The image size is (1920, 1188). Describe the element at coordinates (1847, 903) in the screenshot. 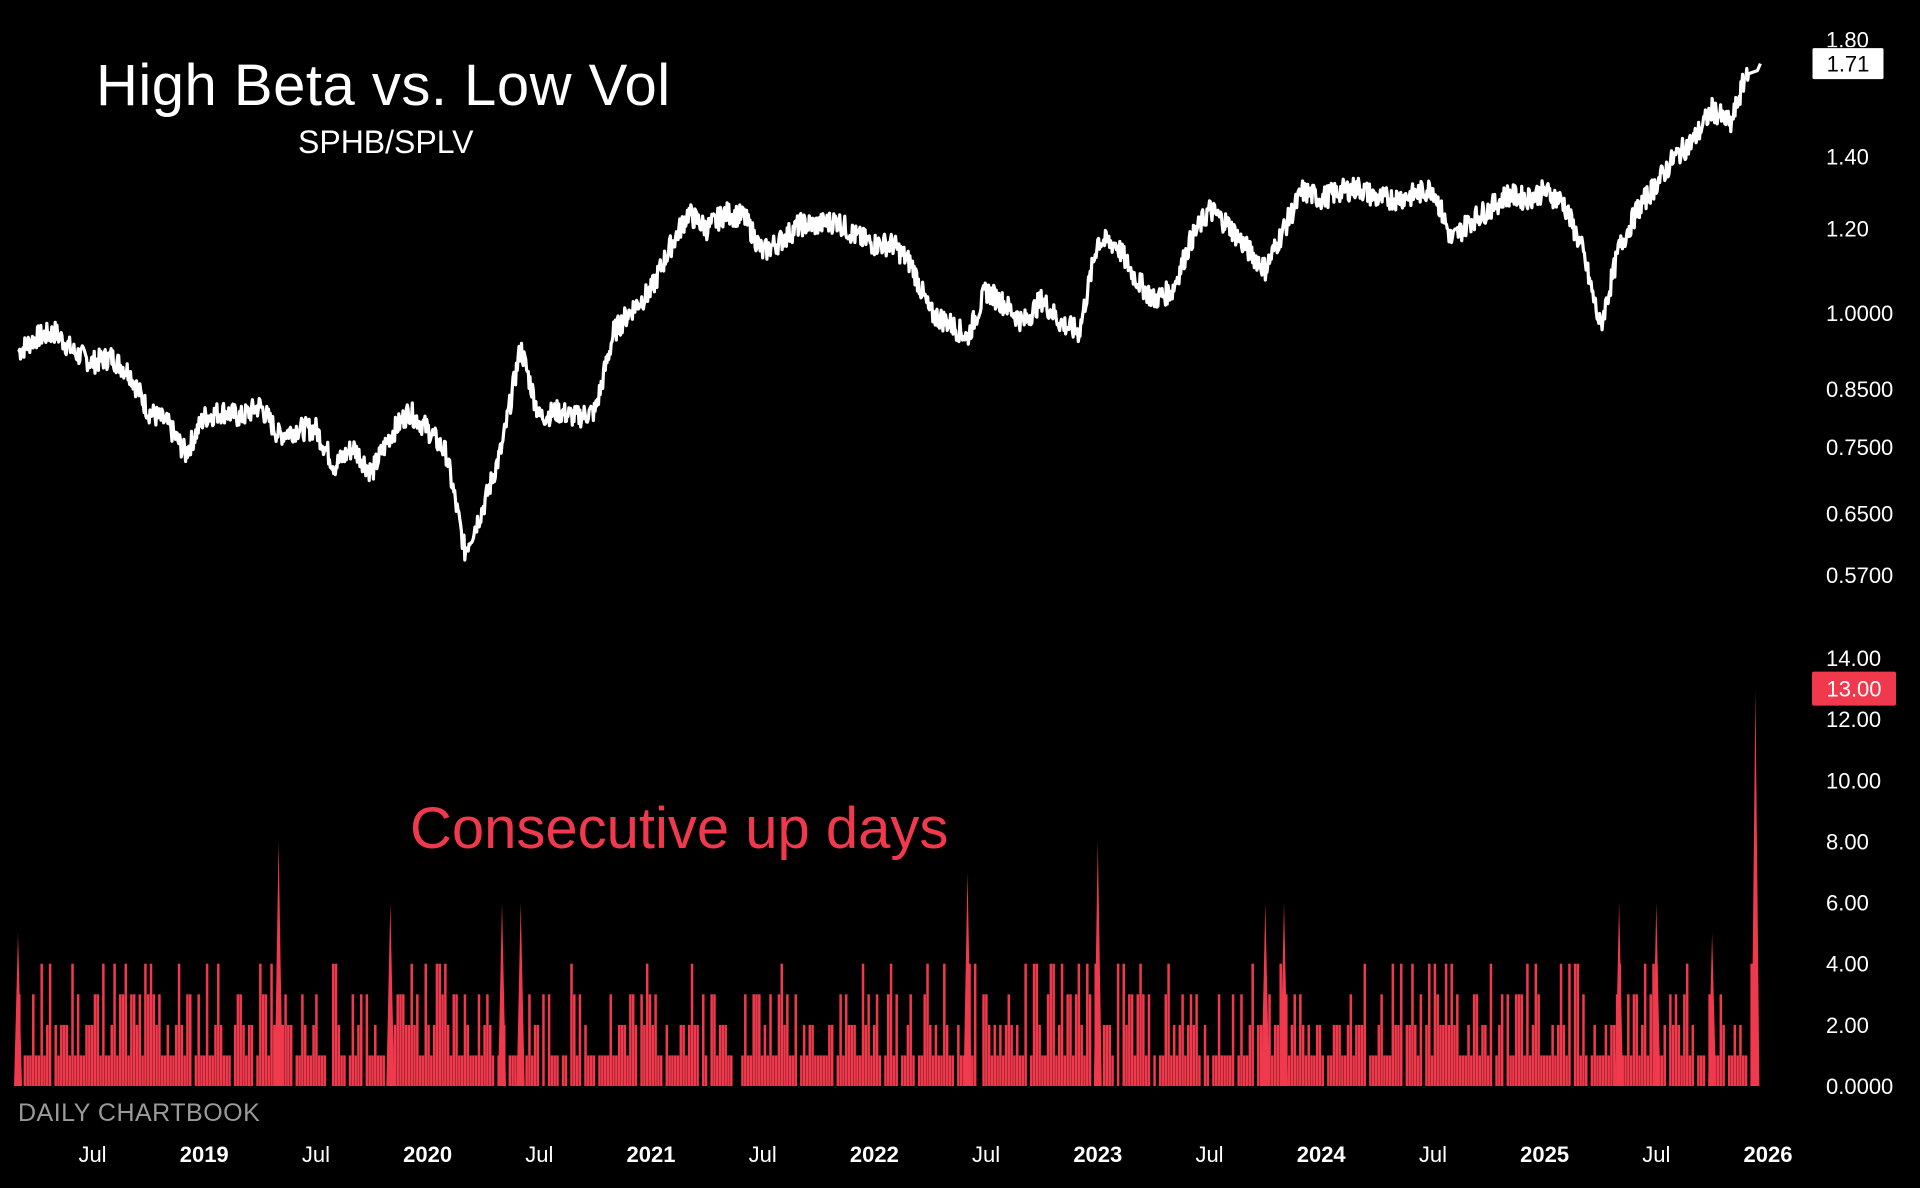

I see `bar-y-tick: 6.00` at that location.